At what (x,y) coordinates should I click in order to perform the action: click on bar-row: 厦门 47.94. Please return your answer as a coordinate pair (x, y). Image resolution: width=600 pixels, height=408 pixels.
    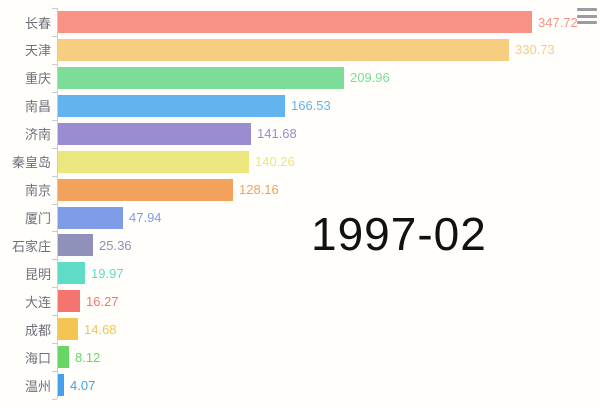
    Looking at the image, I should click on (300, 218).